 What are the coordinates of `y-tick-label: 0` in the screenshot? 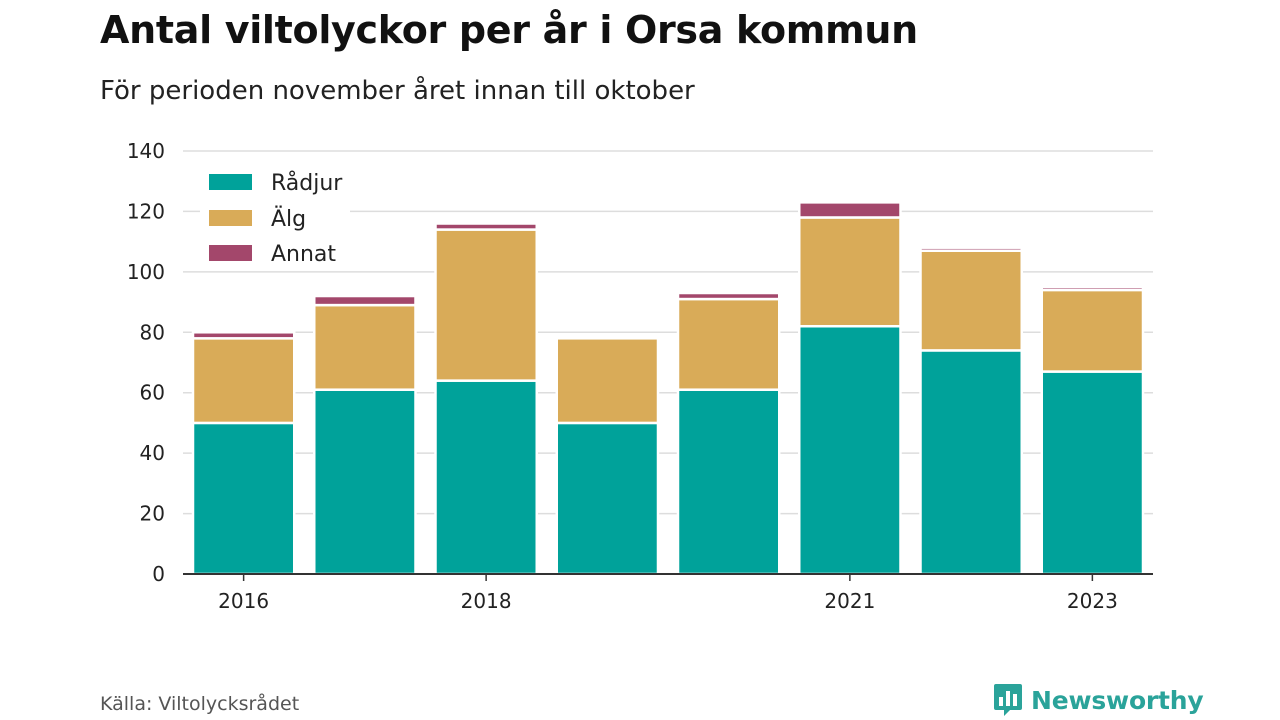 It's located at (158, 574).